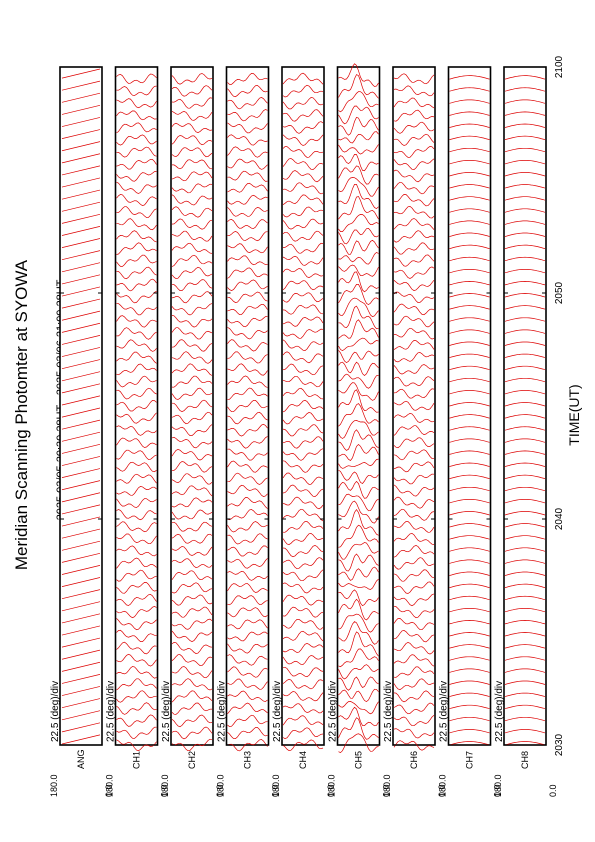  I want to click on channel-label: CH1, so click(137, 760).